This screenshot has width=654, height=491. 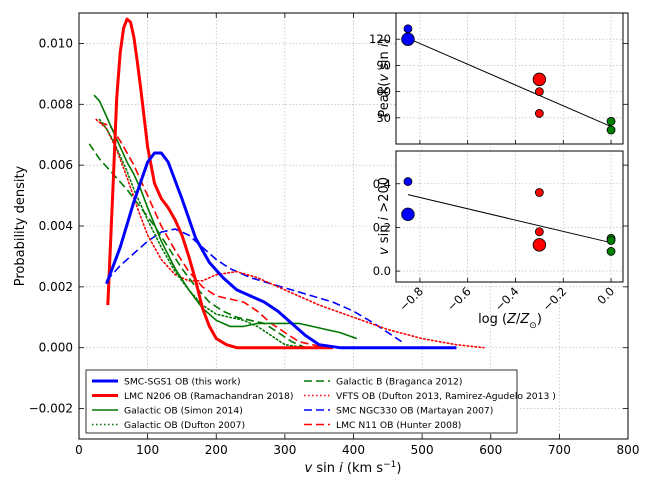 What do you see at coordinates (208, 396) in the screenshot?
I see `legend-label-lmc-n206-ob-ramachandran-2018: LMC N206 OB (Ramachandran 2018)` at bounding box center [208, 396].